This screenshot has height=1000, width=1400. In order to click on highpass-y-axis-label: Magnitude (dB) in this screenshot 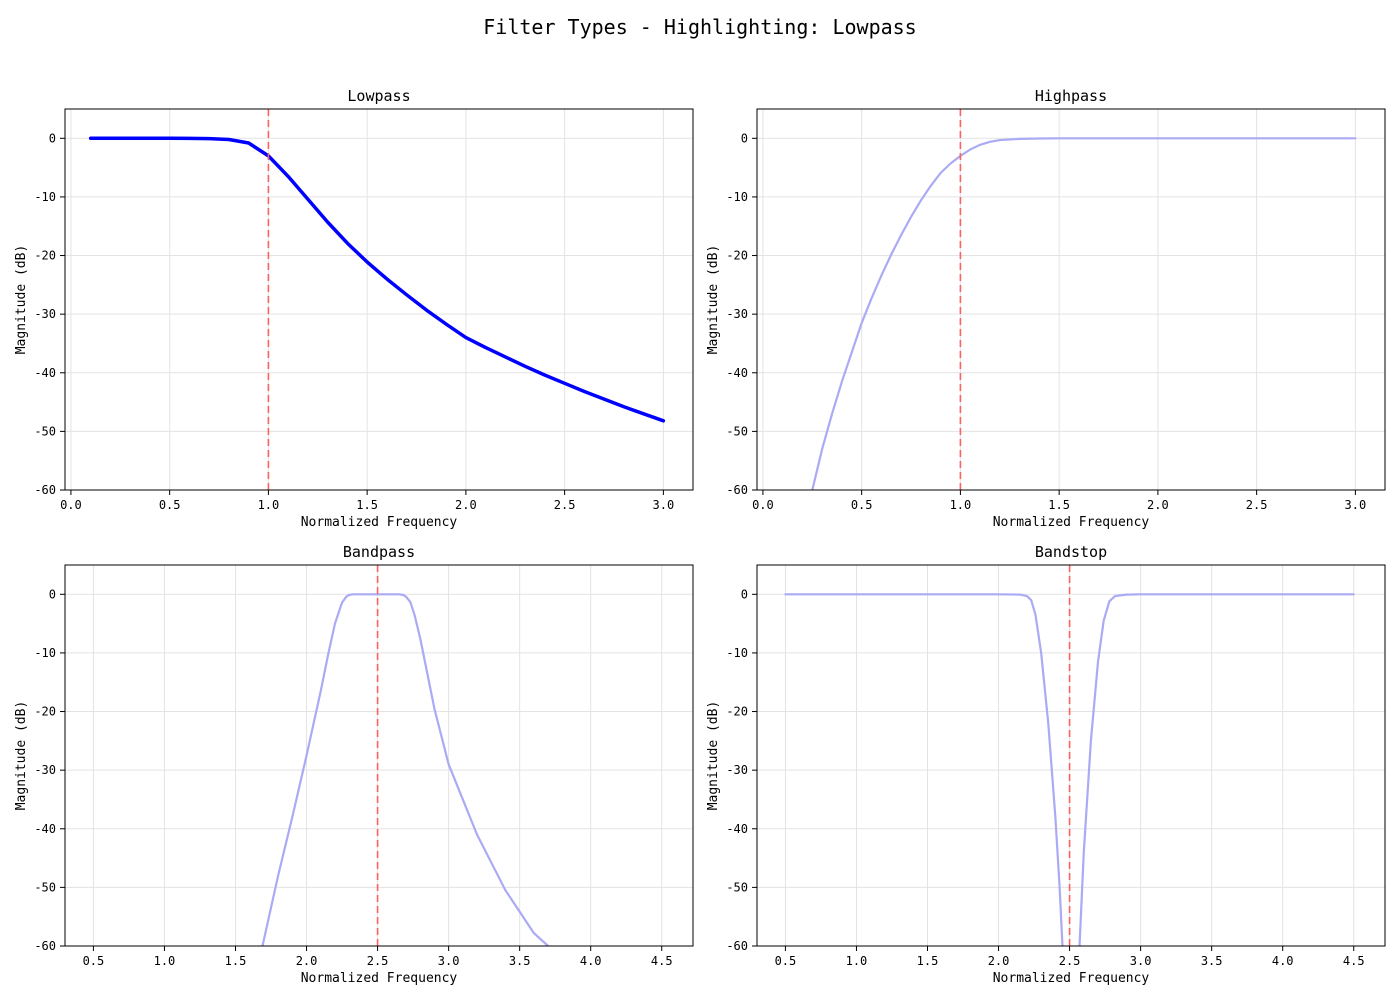, I will do `click(713, 300)`.